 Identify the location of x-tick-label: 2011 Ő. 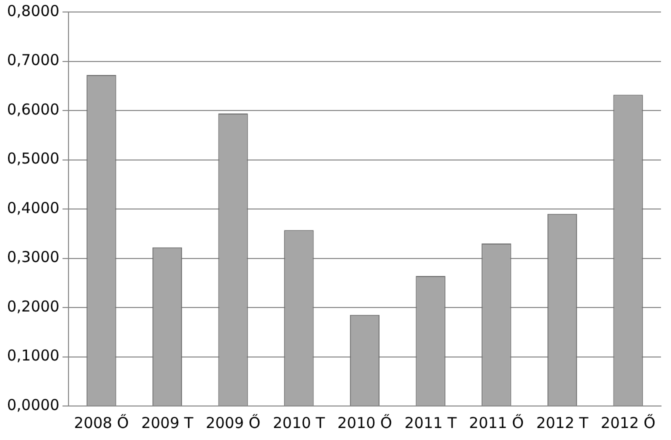
(496, 423).